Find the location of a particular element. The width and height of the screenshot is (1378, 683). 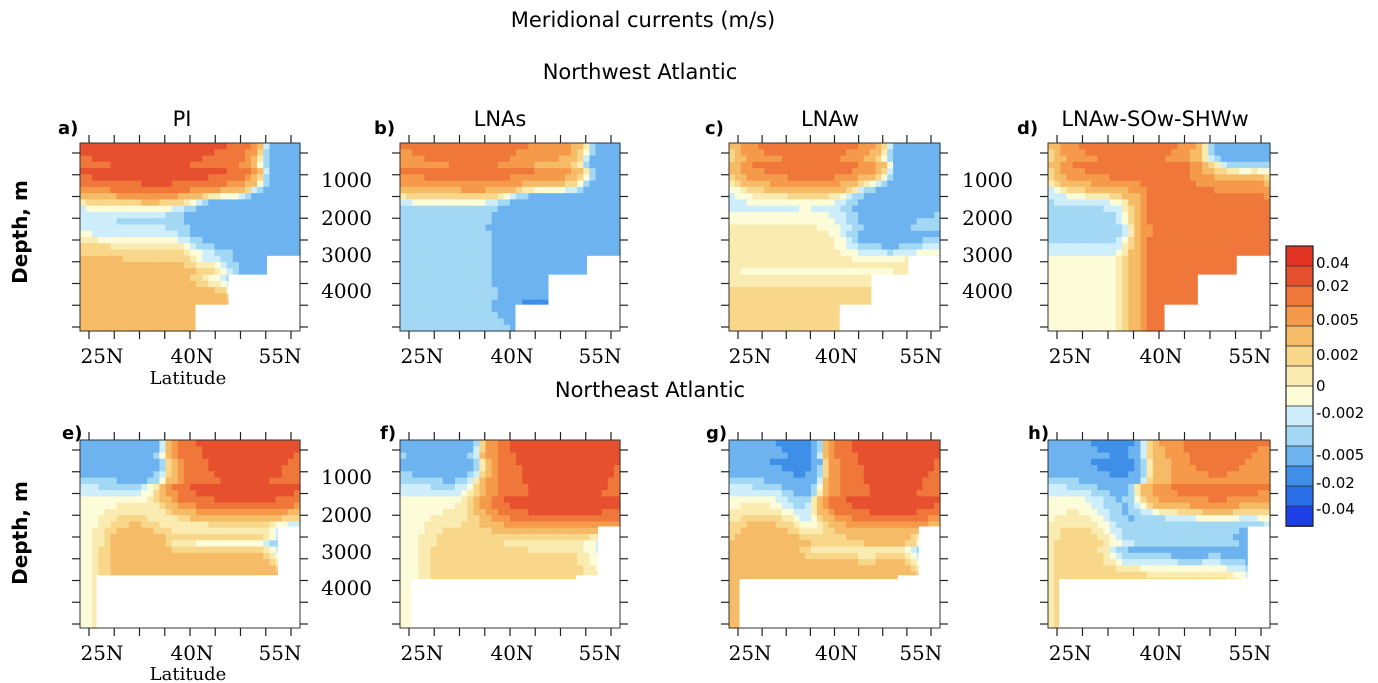

x-tick-label: 40N is located at coordinates (512, 356).